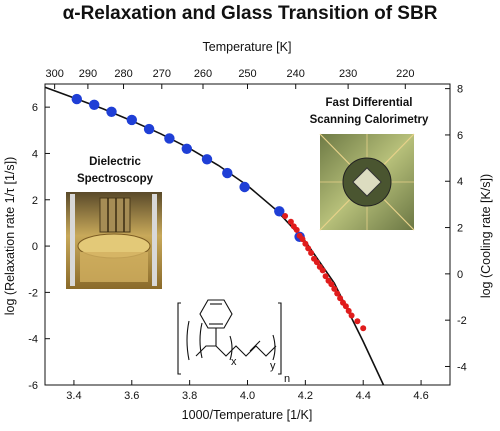 The height and width of the screenshot is (431, 500). Describe the element at coordinates (33, 340) in the screenshot. I see `y-tick-label: -4` at that location.